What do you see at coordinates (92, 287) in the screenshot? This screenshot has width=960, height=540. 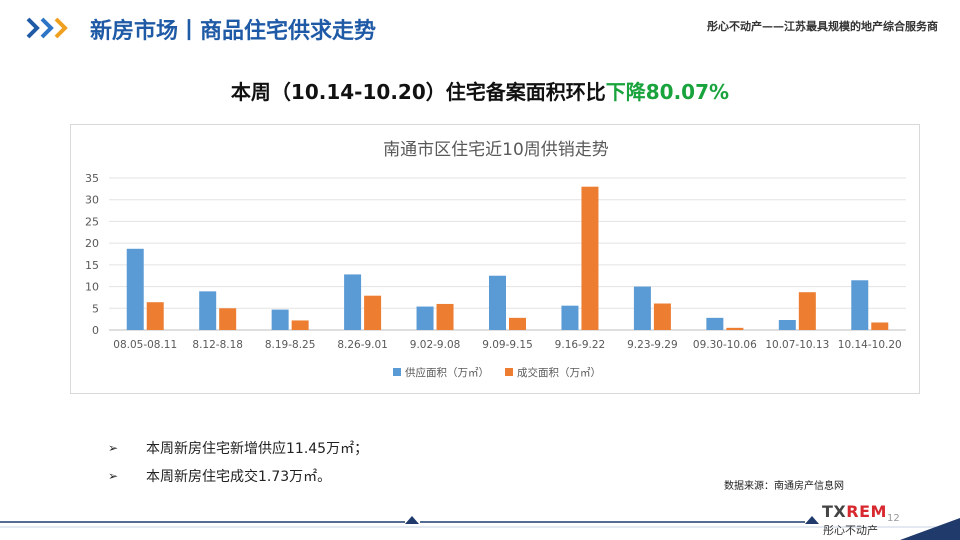 I see `y-tick-label: 10` at bounding box center [92, 287].